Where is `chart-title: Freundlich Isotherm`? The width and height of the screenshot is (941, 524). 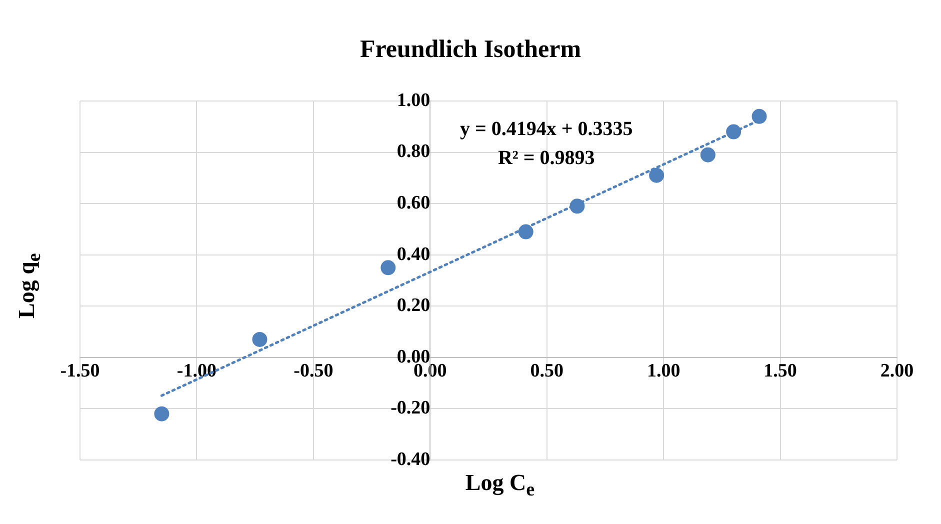 chart-title: Freundlich Isotherm is located at coordinates (470, 50).